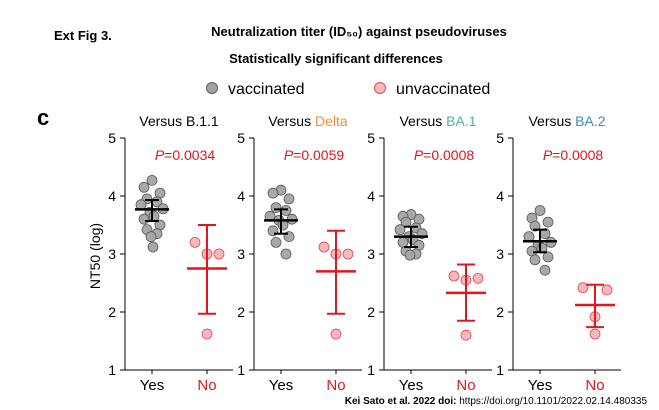 Image resolution: width=659 pixels, height=410 pixels. I want to click on panel-title: Versus BA.1, so click(437, 121).